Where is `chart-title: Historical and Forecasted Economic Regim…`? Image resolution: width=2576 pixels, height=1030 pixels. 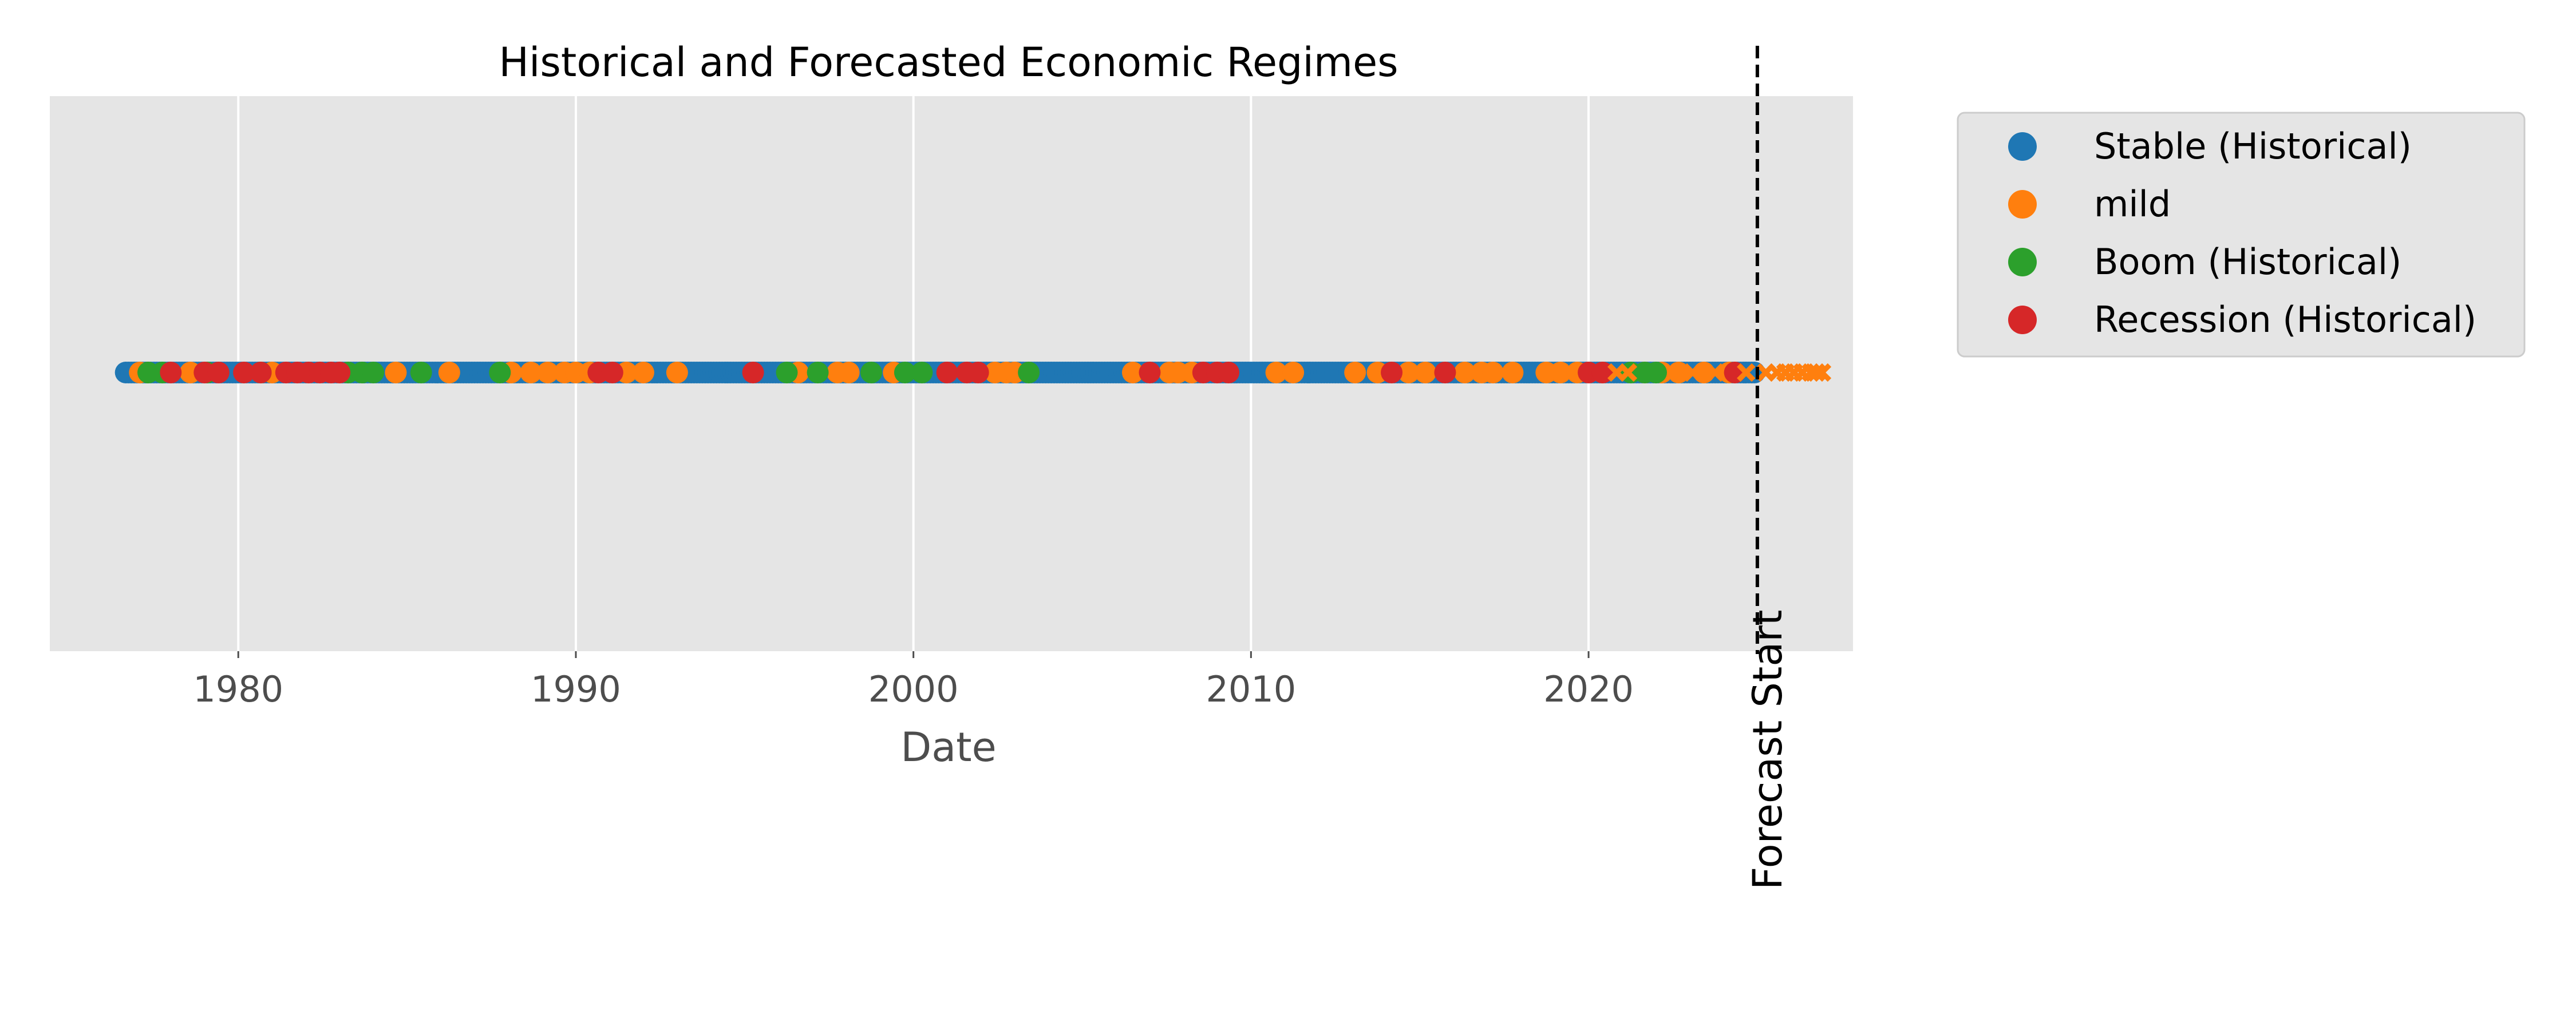 chart-title: Historical and Forecasted Economic Regim… is located at coordinates (948, 62).